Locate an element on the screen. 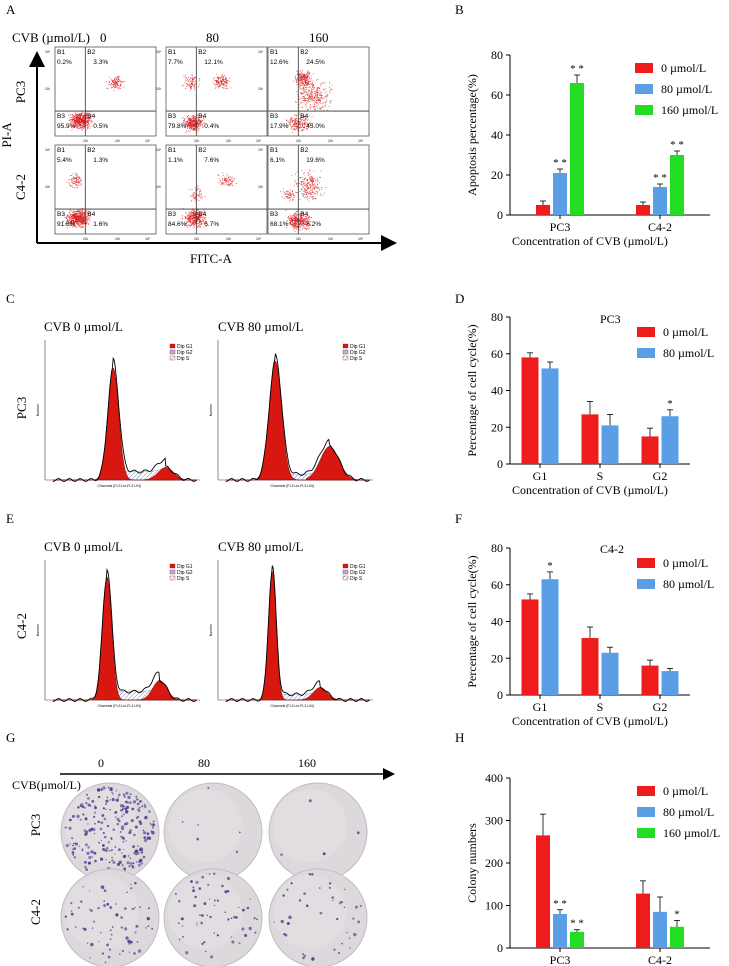 The image size is (729, 966). panel-d-label: D is located at coordinates (459, 298).